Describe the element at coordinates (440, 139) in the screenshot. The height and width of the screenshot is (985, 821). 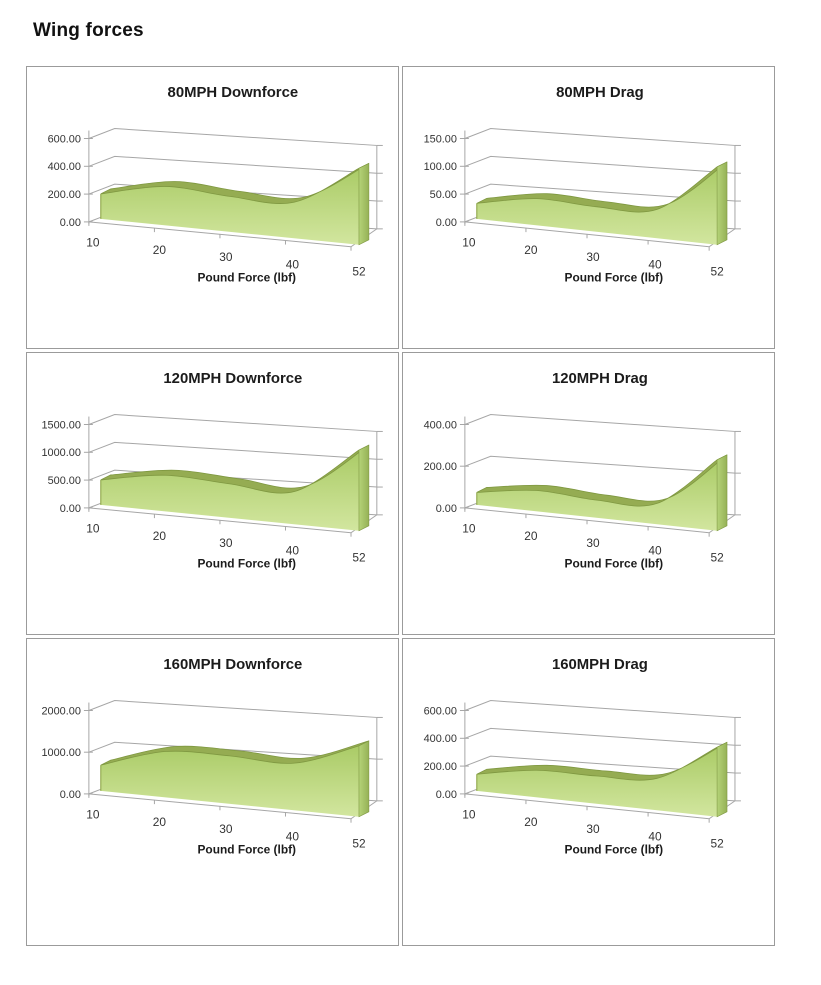
I see `svg-text: 150.00` at that location.